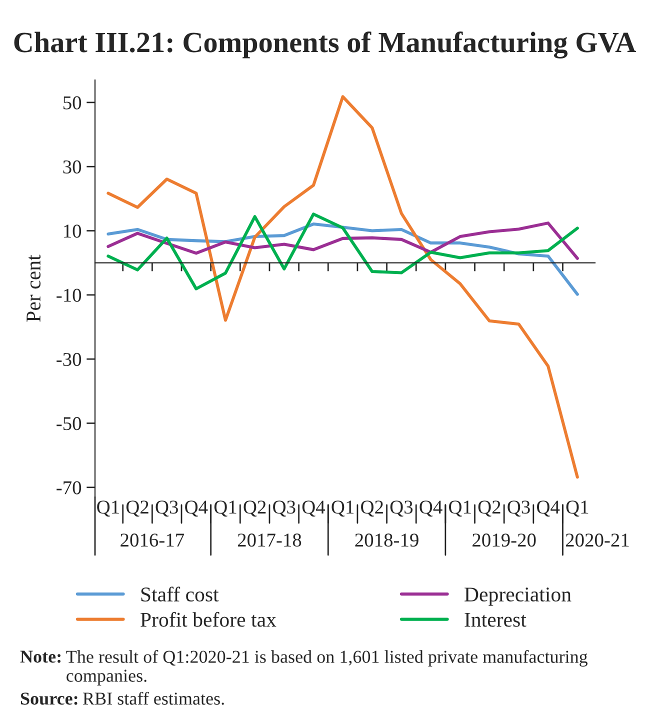  I want to click on legend-label: Profit before tax, so click(208, 619).